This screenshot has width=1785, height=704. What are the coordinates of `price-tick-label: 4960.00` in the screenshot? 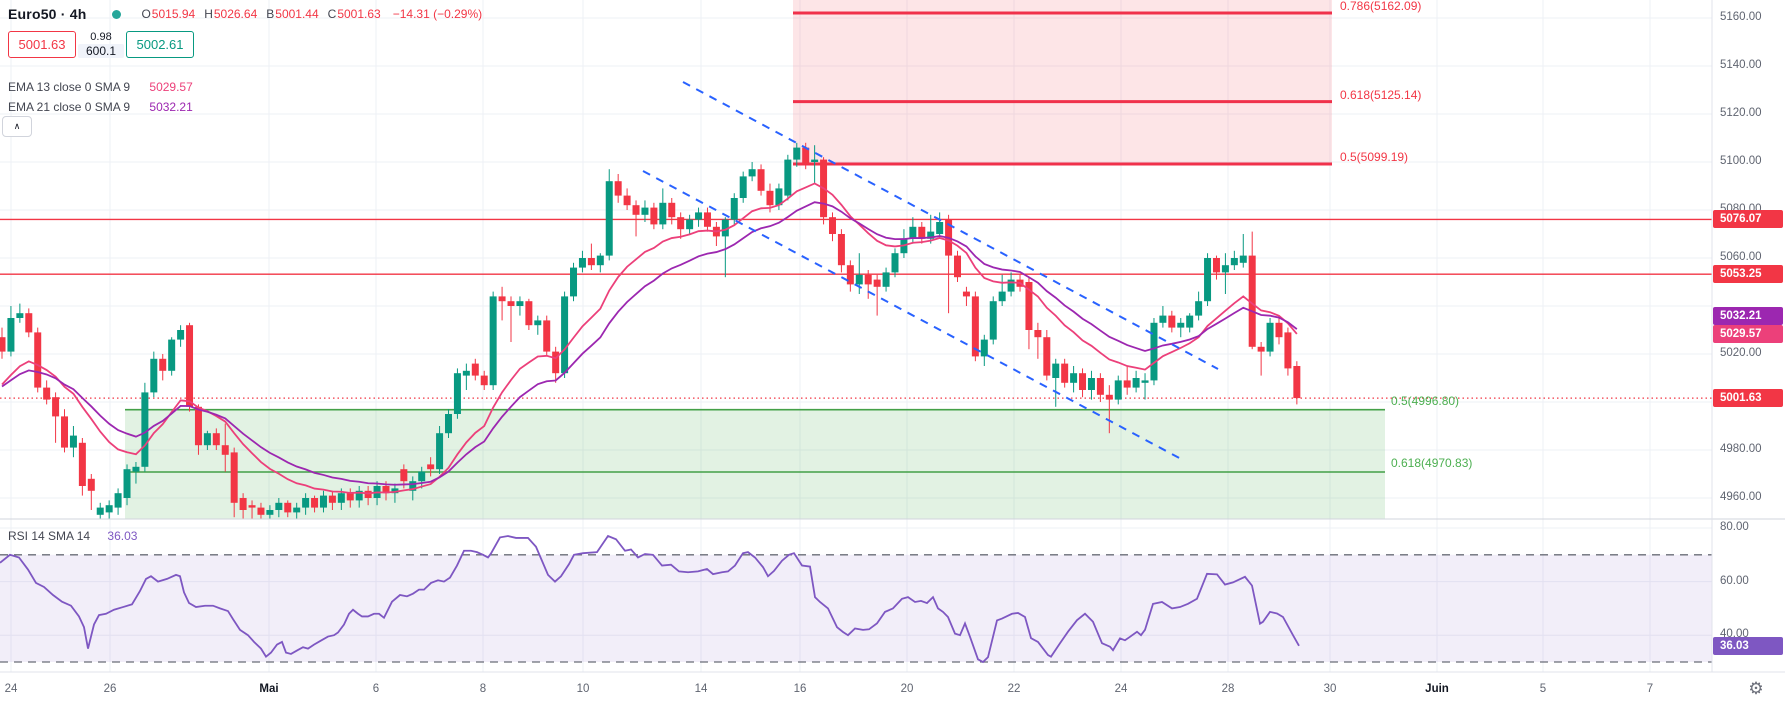 It's located at (1741, 497).